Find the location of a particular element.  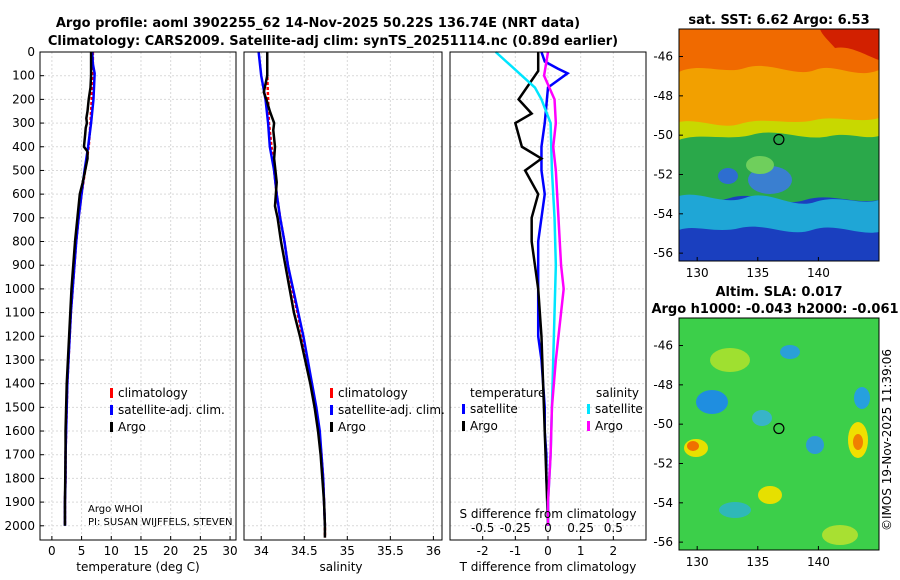

sst-heatmap is located at coordinates (779, 145).